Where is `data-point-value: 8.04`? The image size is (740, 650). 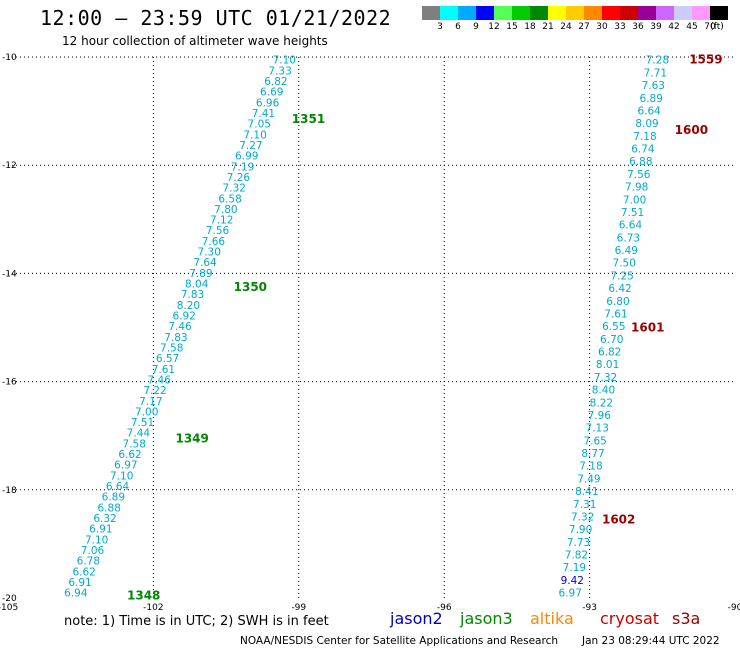
data-point-value: 8.04 is located at coordinates (197, 285).